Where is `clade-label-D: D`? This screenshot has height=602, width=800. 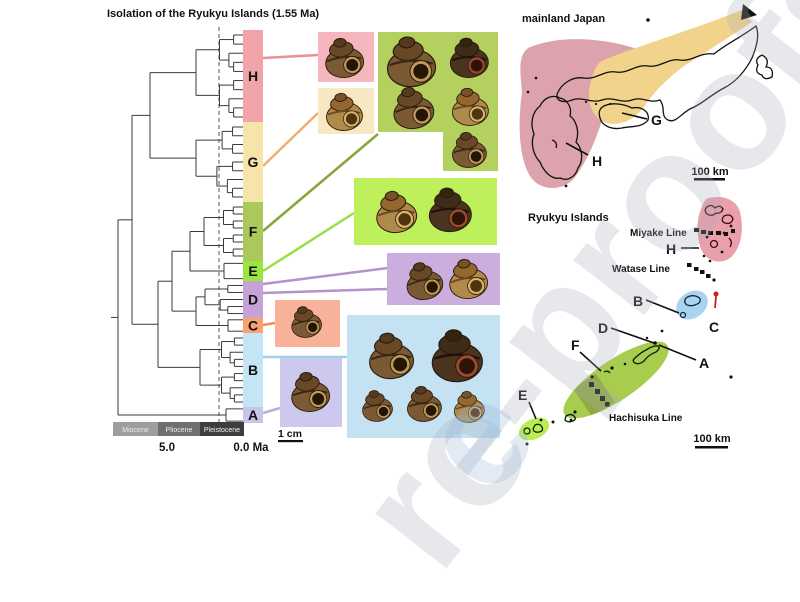
clade-label-D: D is located at coordinates (253, 300).